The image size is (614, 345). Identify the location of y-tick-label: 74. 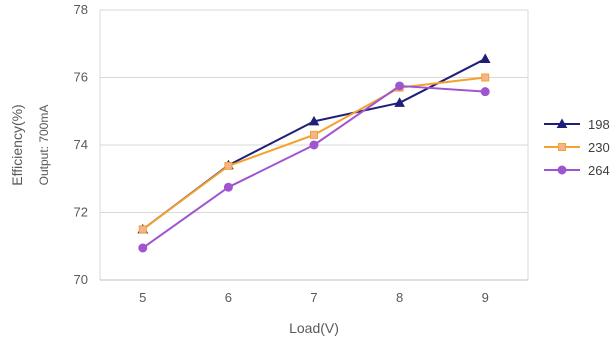
(81, 144).